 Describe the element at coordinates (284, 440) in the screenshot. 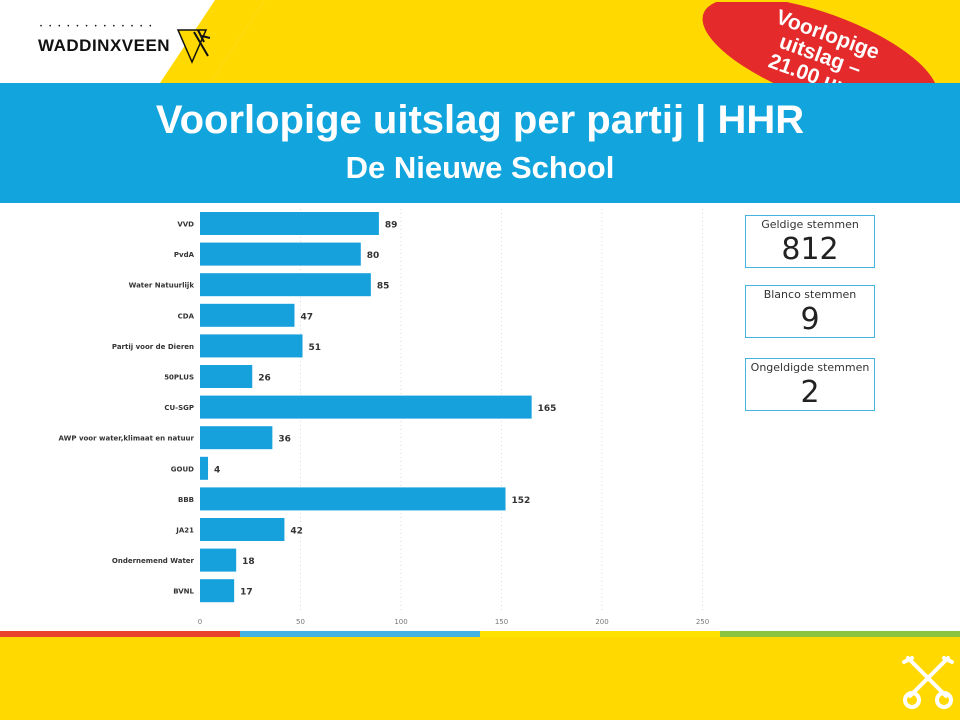

I see `data-label-7: 36` at that location.